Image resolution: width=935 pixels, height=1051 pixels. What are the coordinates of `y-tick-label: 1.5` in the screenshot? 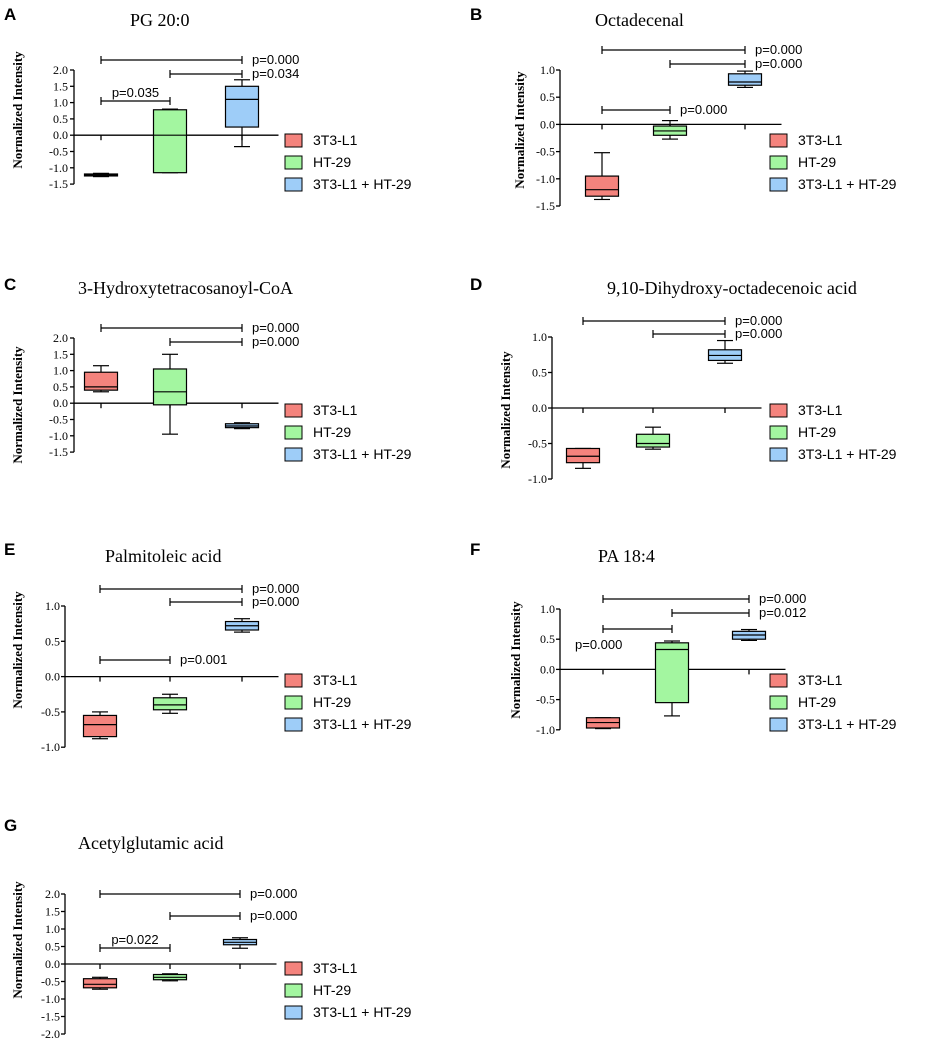 It's located at (60, 86).